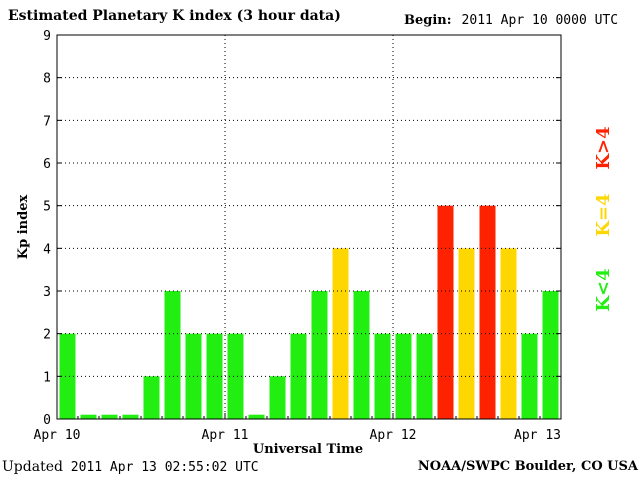 This screenshot has height=480, width=640. I want to click on y-tick-label: 1, so click(47, 377).